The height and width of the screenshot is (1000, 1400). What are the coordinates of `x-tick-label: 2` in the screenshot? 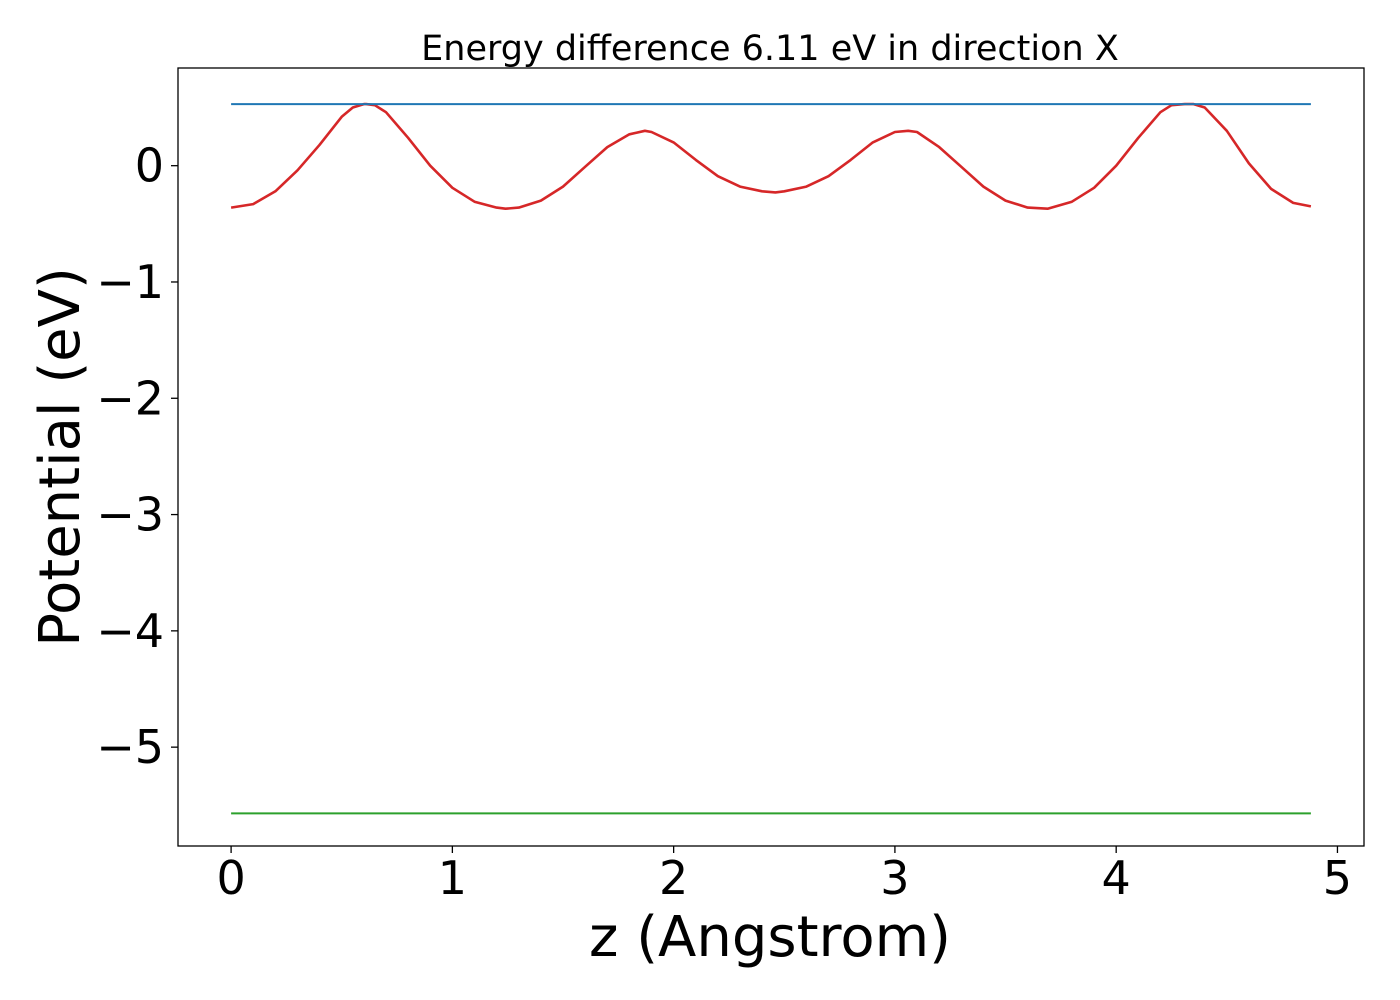 It's located at (673, 878).